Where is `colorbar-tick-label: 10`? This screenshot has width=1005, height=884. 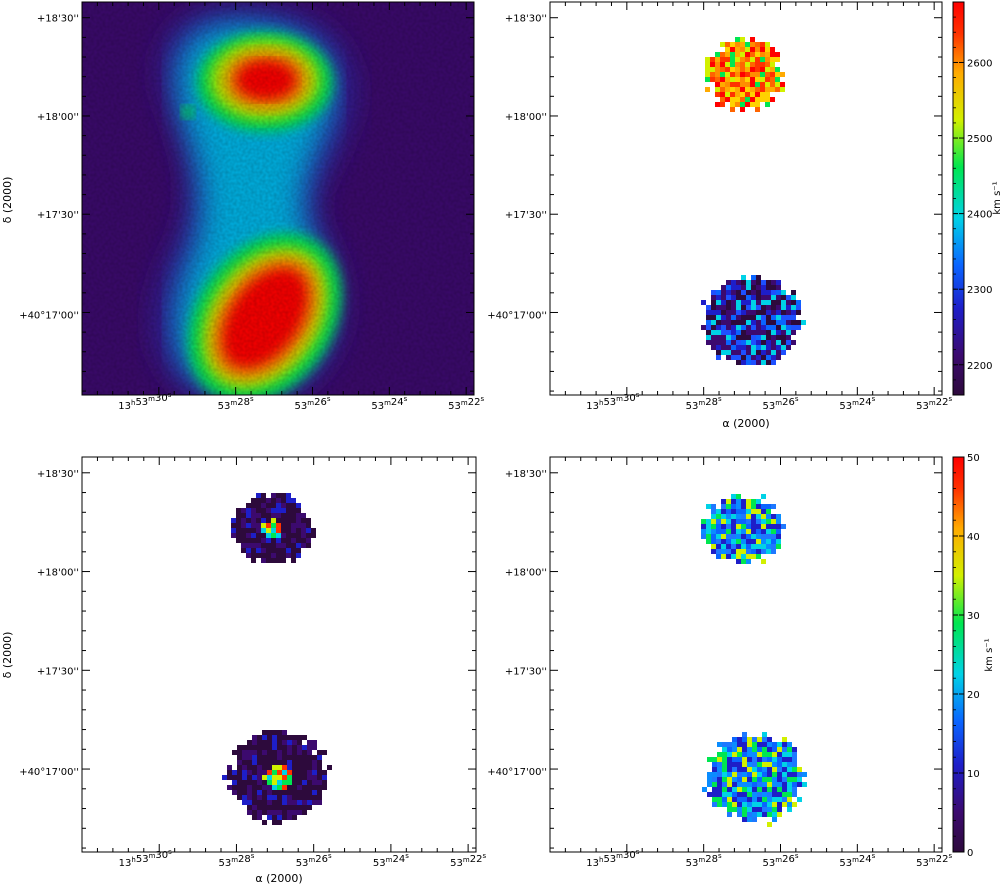
colorbar-tick-label: 10 is located at coordinates (973, 774).